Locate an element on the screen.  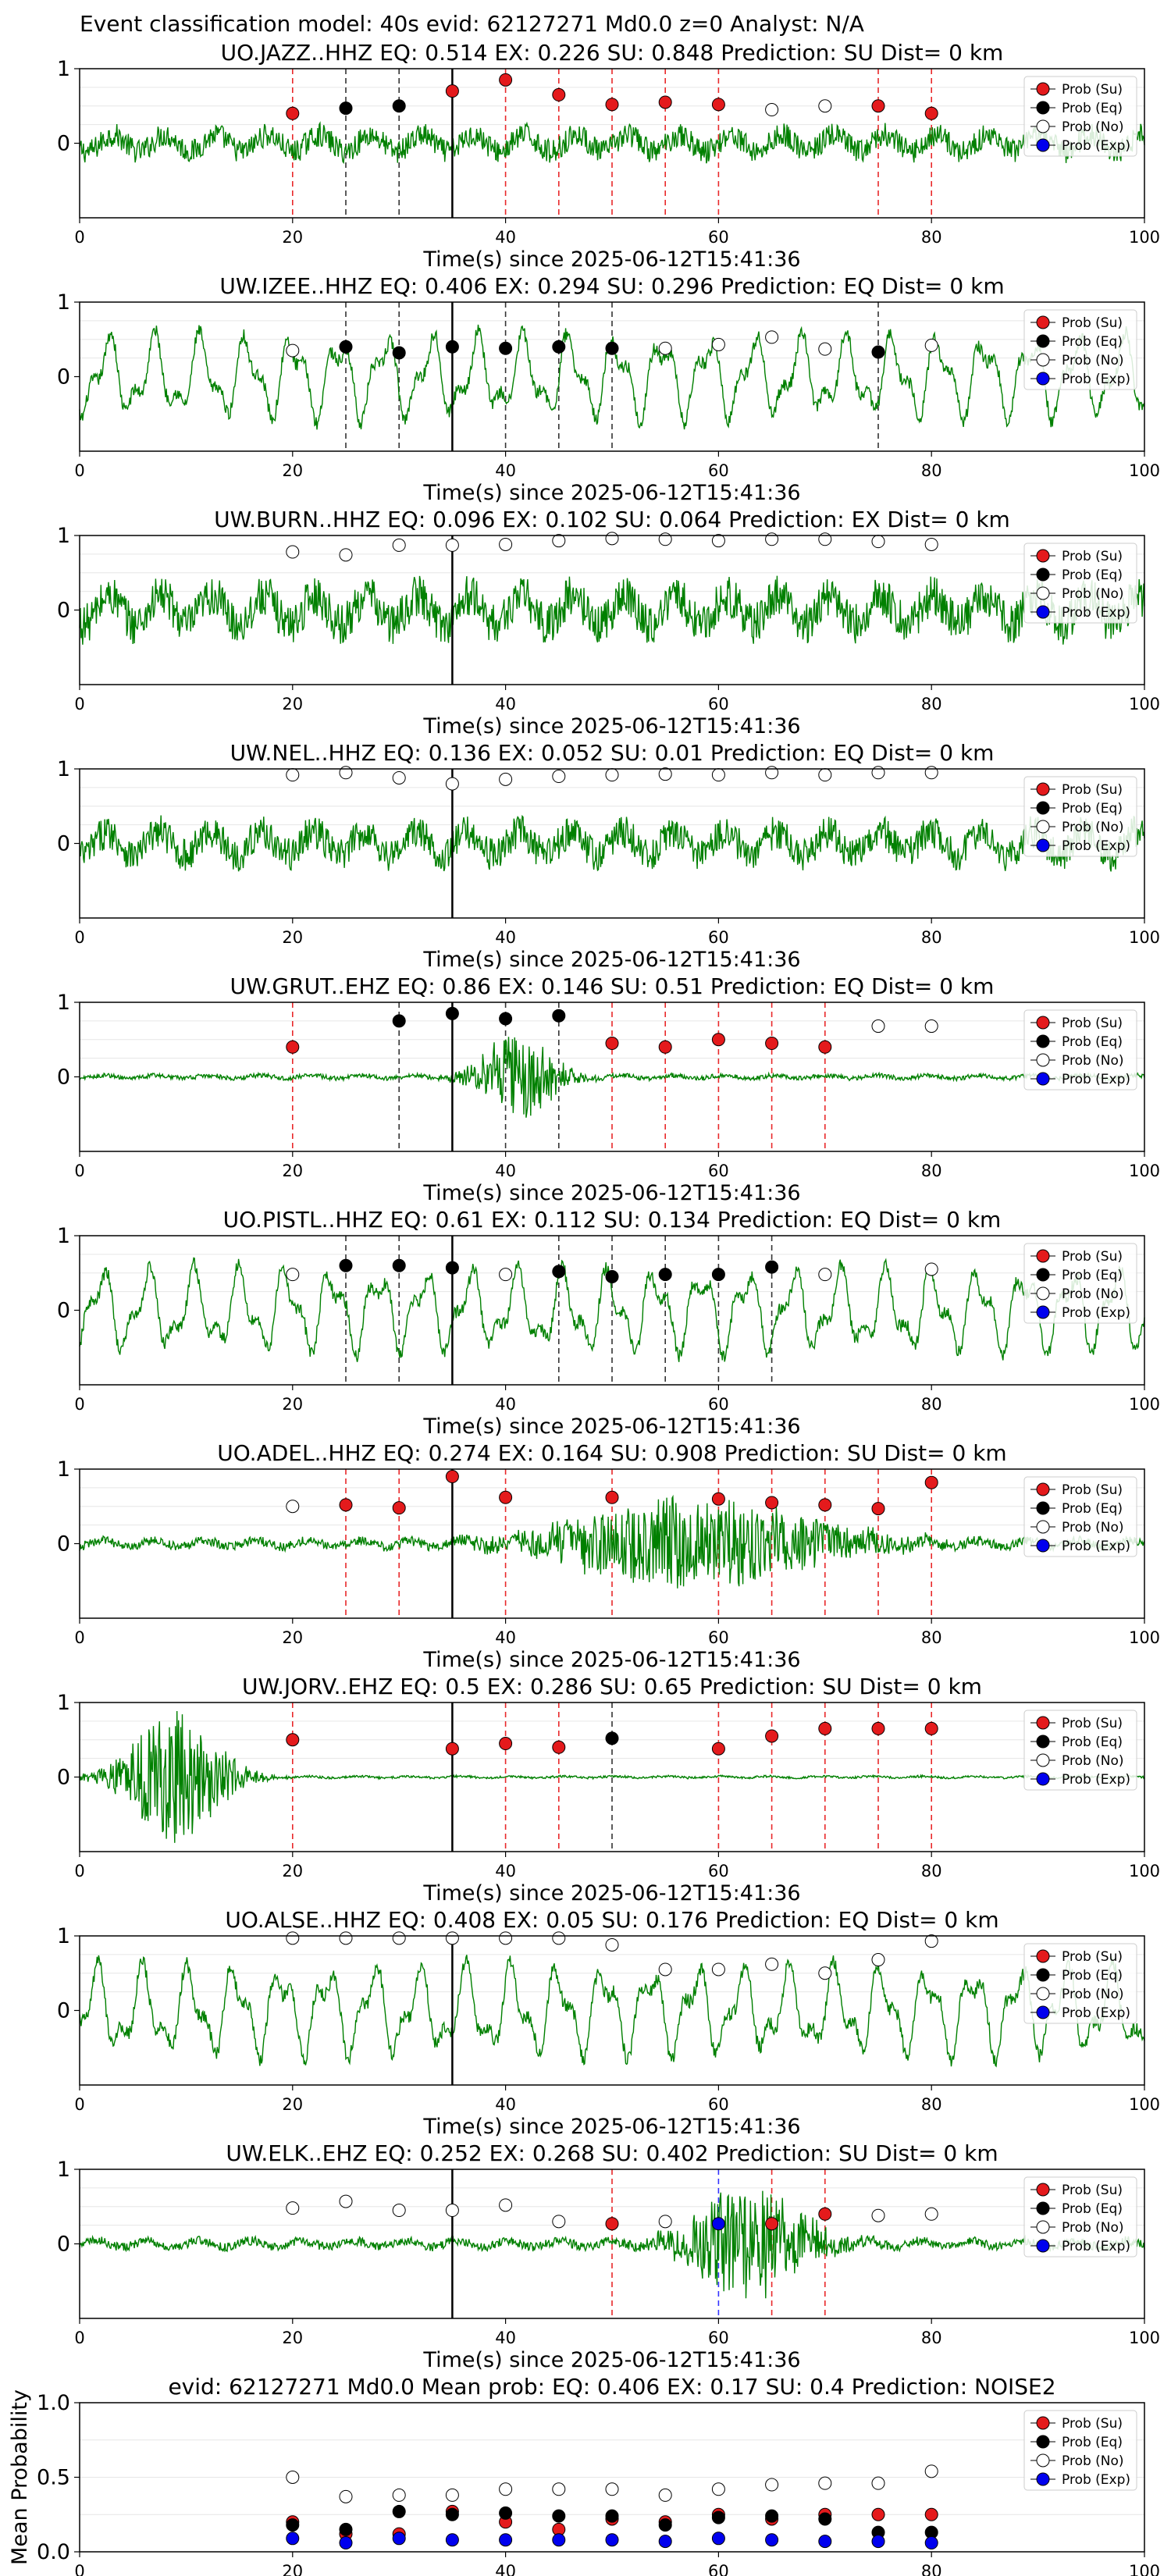
y-tick-label: 0.0 is located at coordinates (54, 2552).